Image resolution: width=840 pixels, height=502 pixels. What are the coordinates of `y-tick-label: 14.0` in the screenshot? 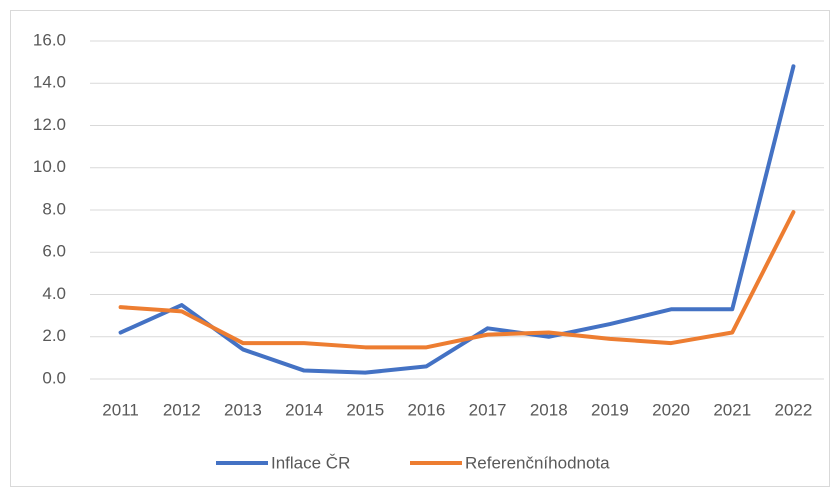 It's located at (49, 82).